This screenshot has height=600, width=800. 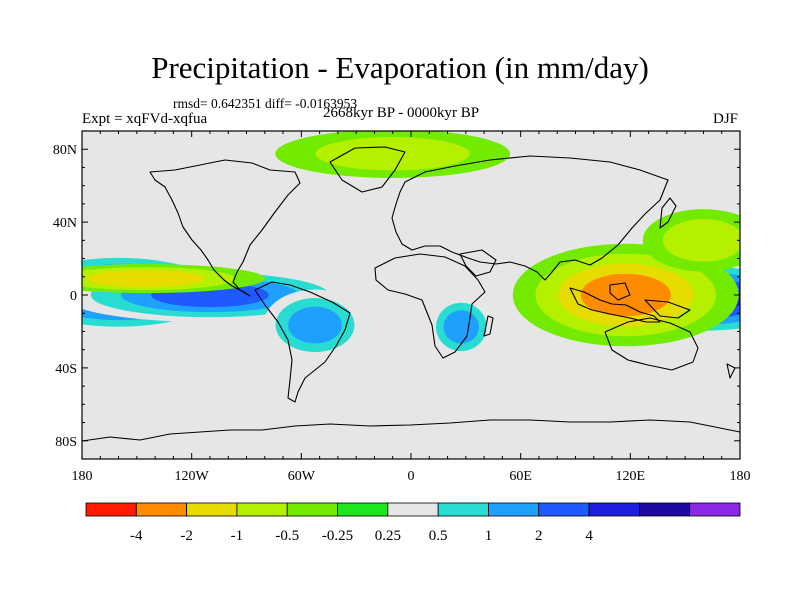 What do you see at coordinates (489, 536) in the screenshot?
I see `colorbar-label: 1` at bounding box center [489, 536].